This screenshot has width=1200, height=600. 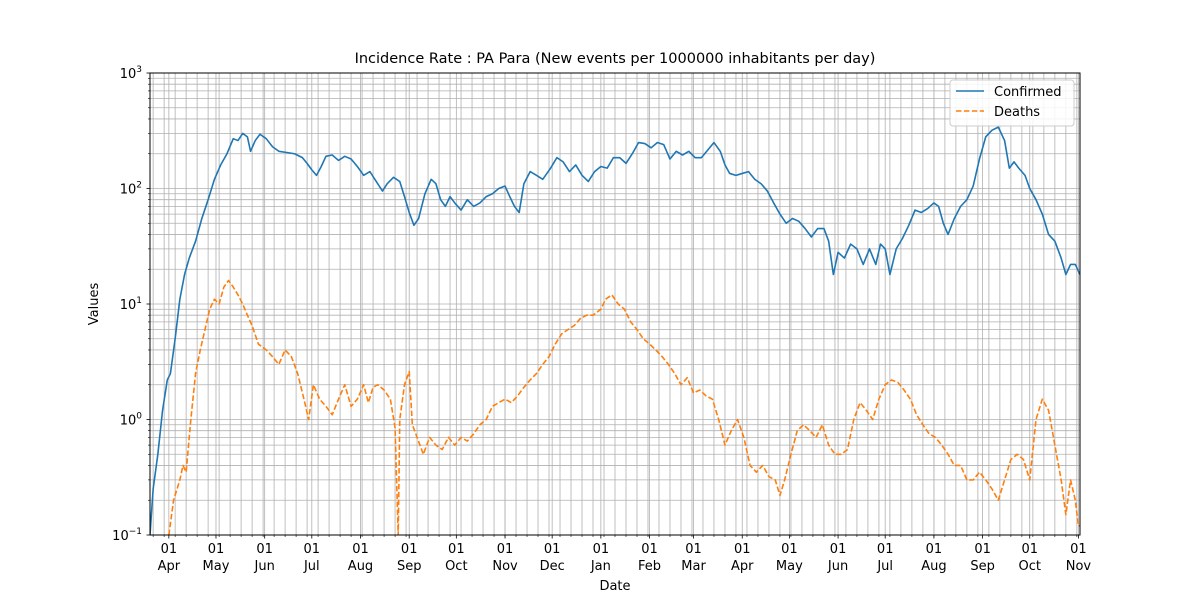 I want to click on y-tick-label: 10³, so click(x=131, y=73).